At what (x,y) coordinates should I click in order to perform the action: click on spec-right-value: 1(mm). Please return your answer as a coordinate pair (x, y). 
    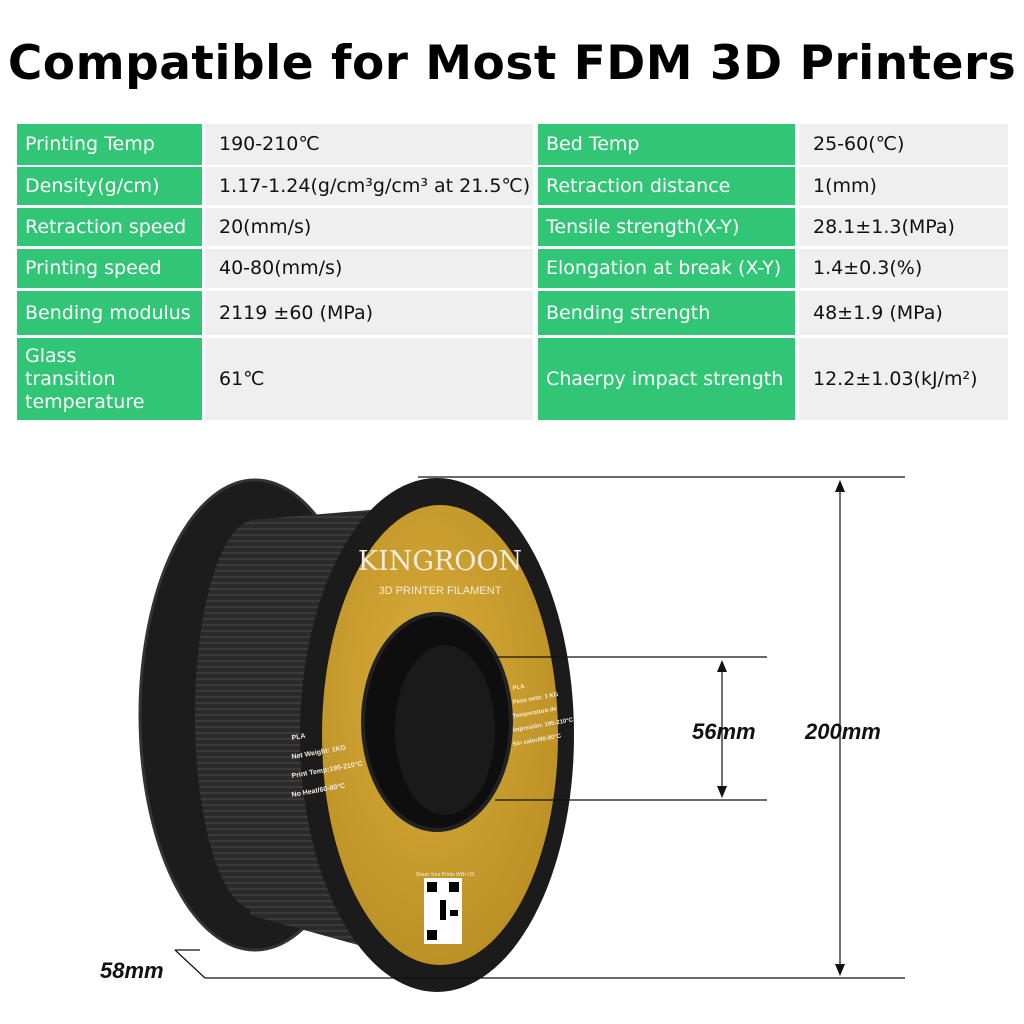
    Looking at the image, I should click on (903, 186).